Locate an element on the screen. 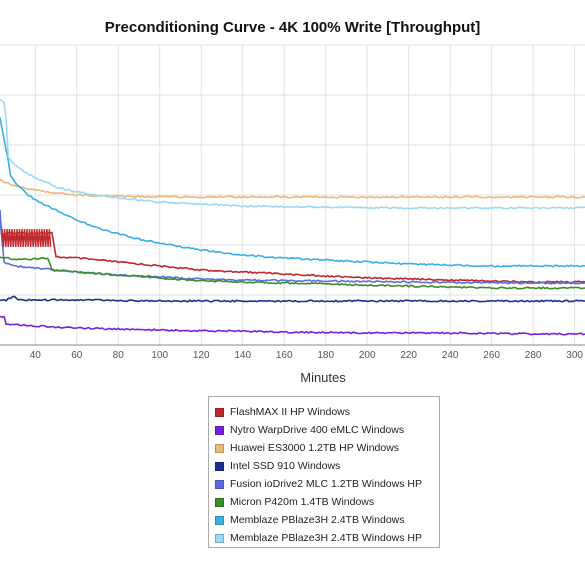 The image size is (585, 574). x-tick-label: 300 is located at coordinates (574, 355).